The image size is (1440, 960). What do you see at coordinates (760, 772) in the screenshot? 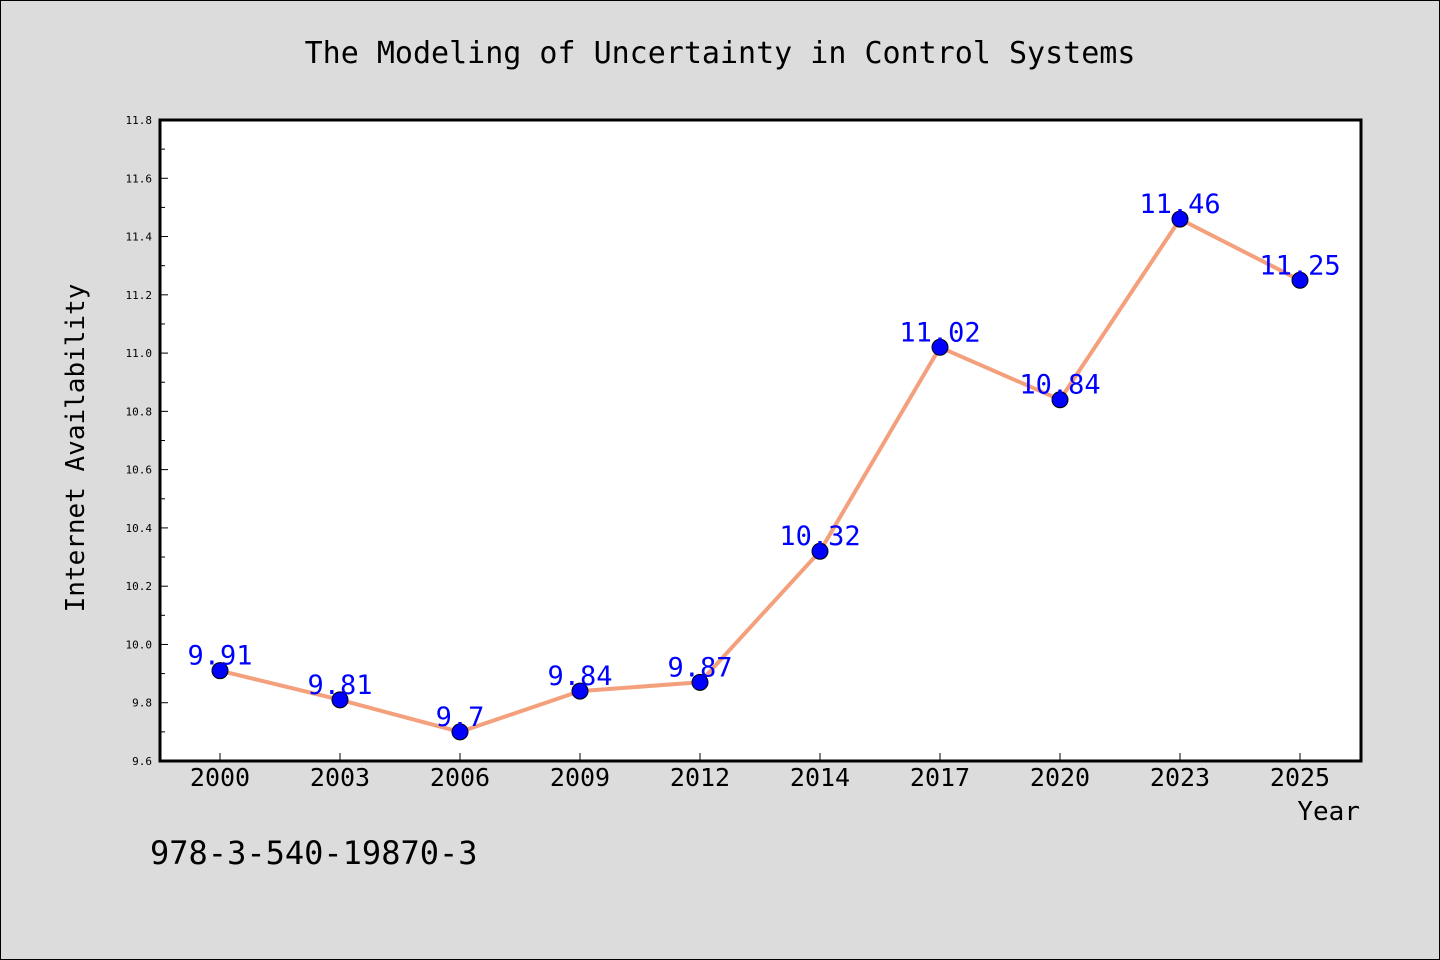
I see `x-axis-ticks: 2000 2003 2006 2009 2012 2014 2017 2020 2023 2025` at bounding box center [760, 772].